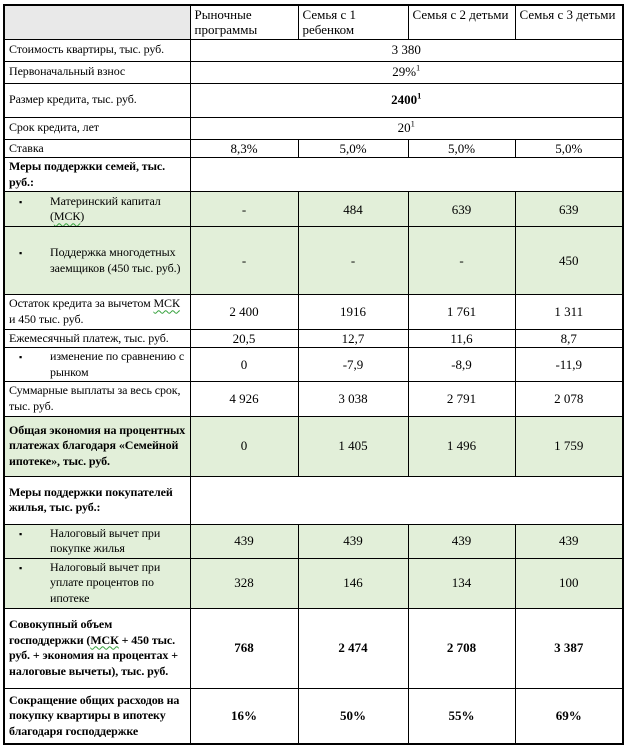  Describe the element at coordinates (461, 399) in the screenshot. I see `value-cell: 2 791` at that location.